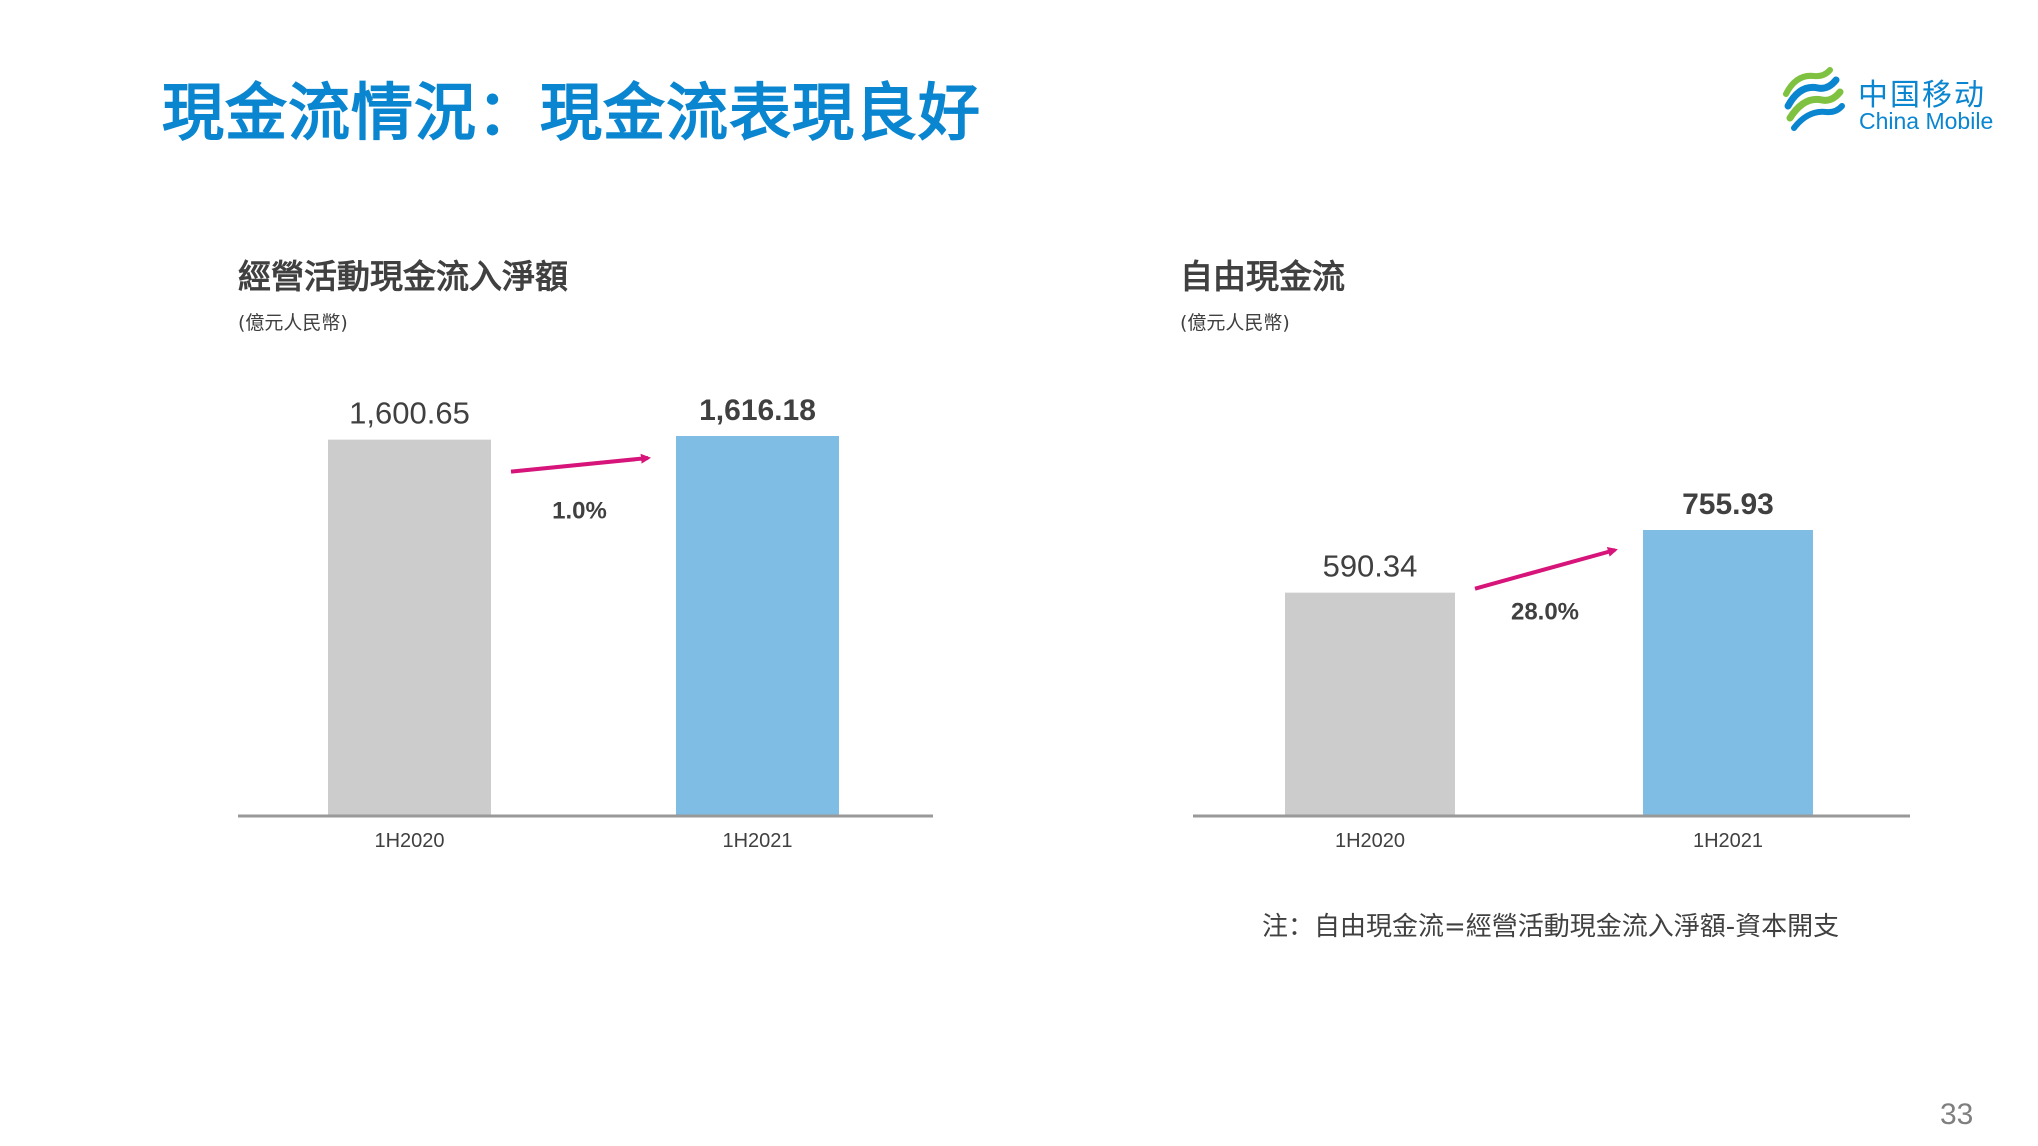  I want to click on page-title: 現金流情況：現金流表現良好, so click(572, 112).